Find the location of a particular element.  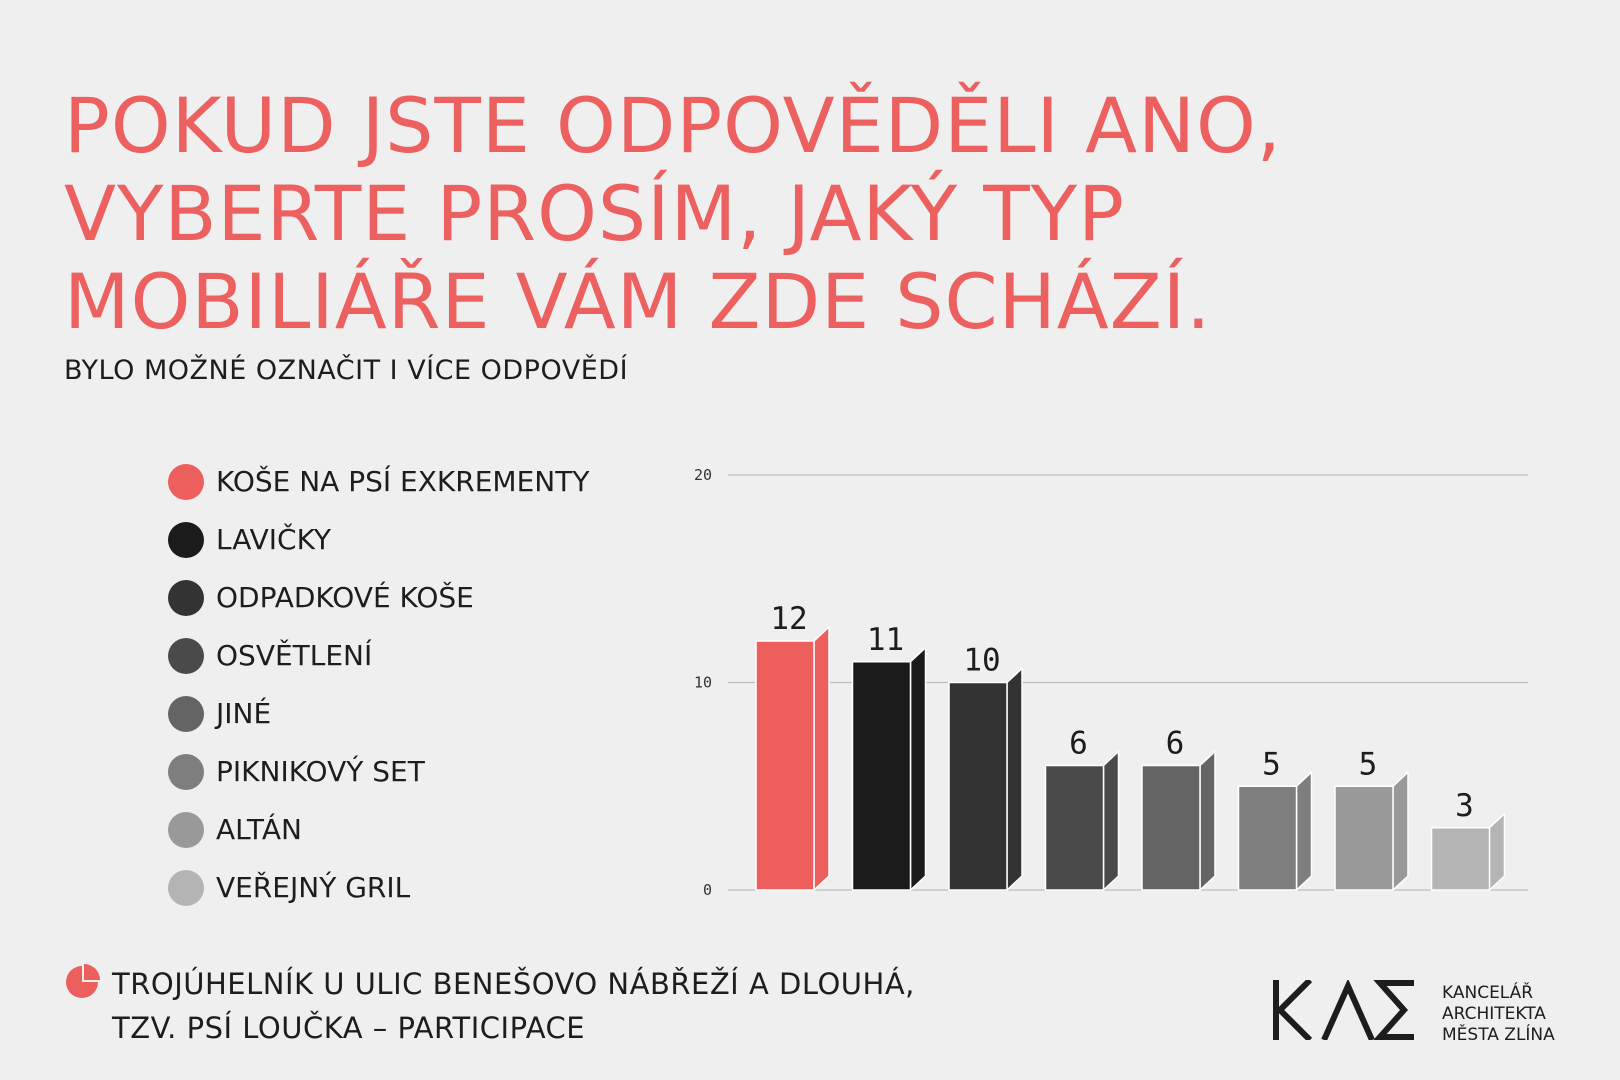

data-label: 10 is located at coordinates (981, 661).